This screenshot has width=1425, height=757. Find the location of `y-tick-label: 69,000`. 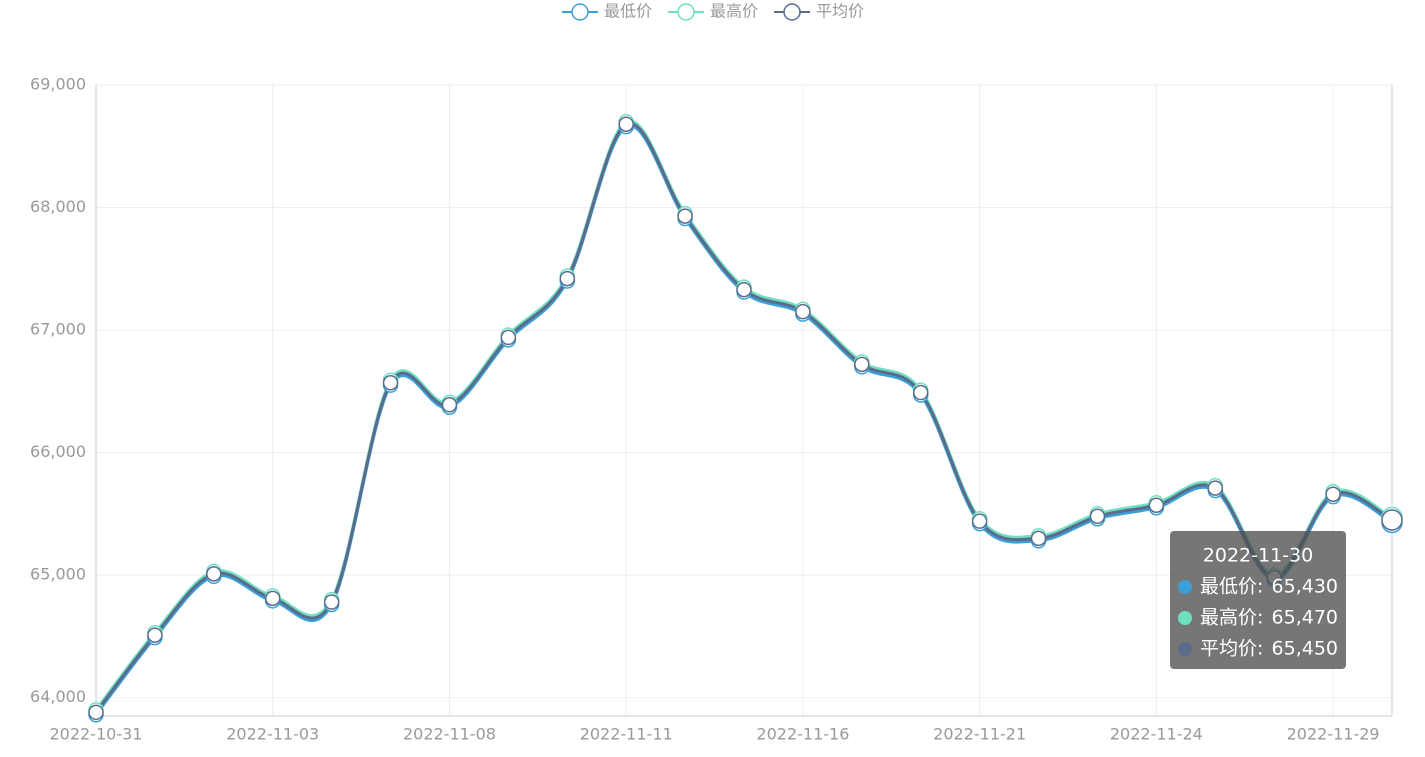

y-tick-label: 69,000 is located at coordinates (58, 84).